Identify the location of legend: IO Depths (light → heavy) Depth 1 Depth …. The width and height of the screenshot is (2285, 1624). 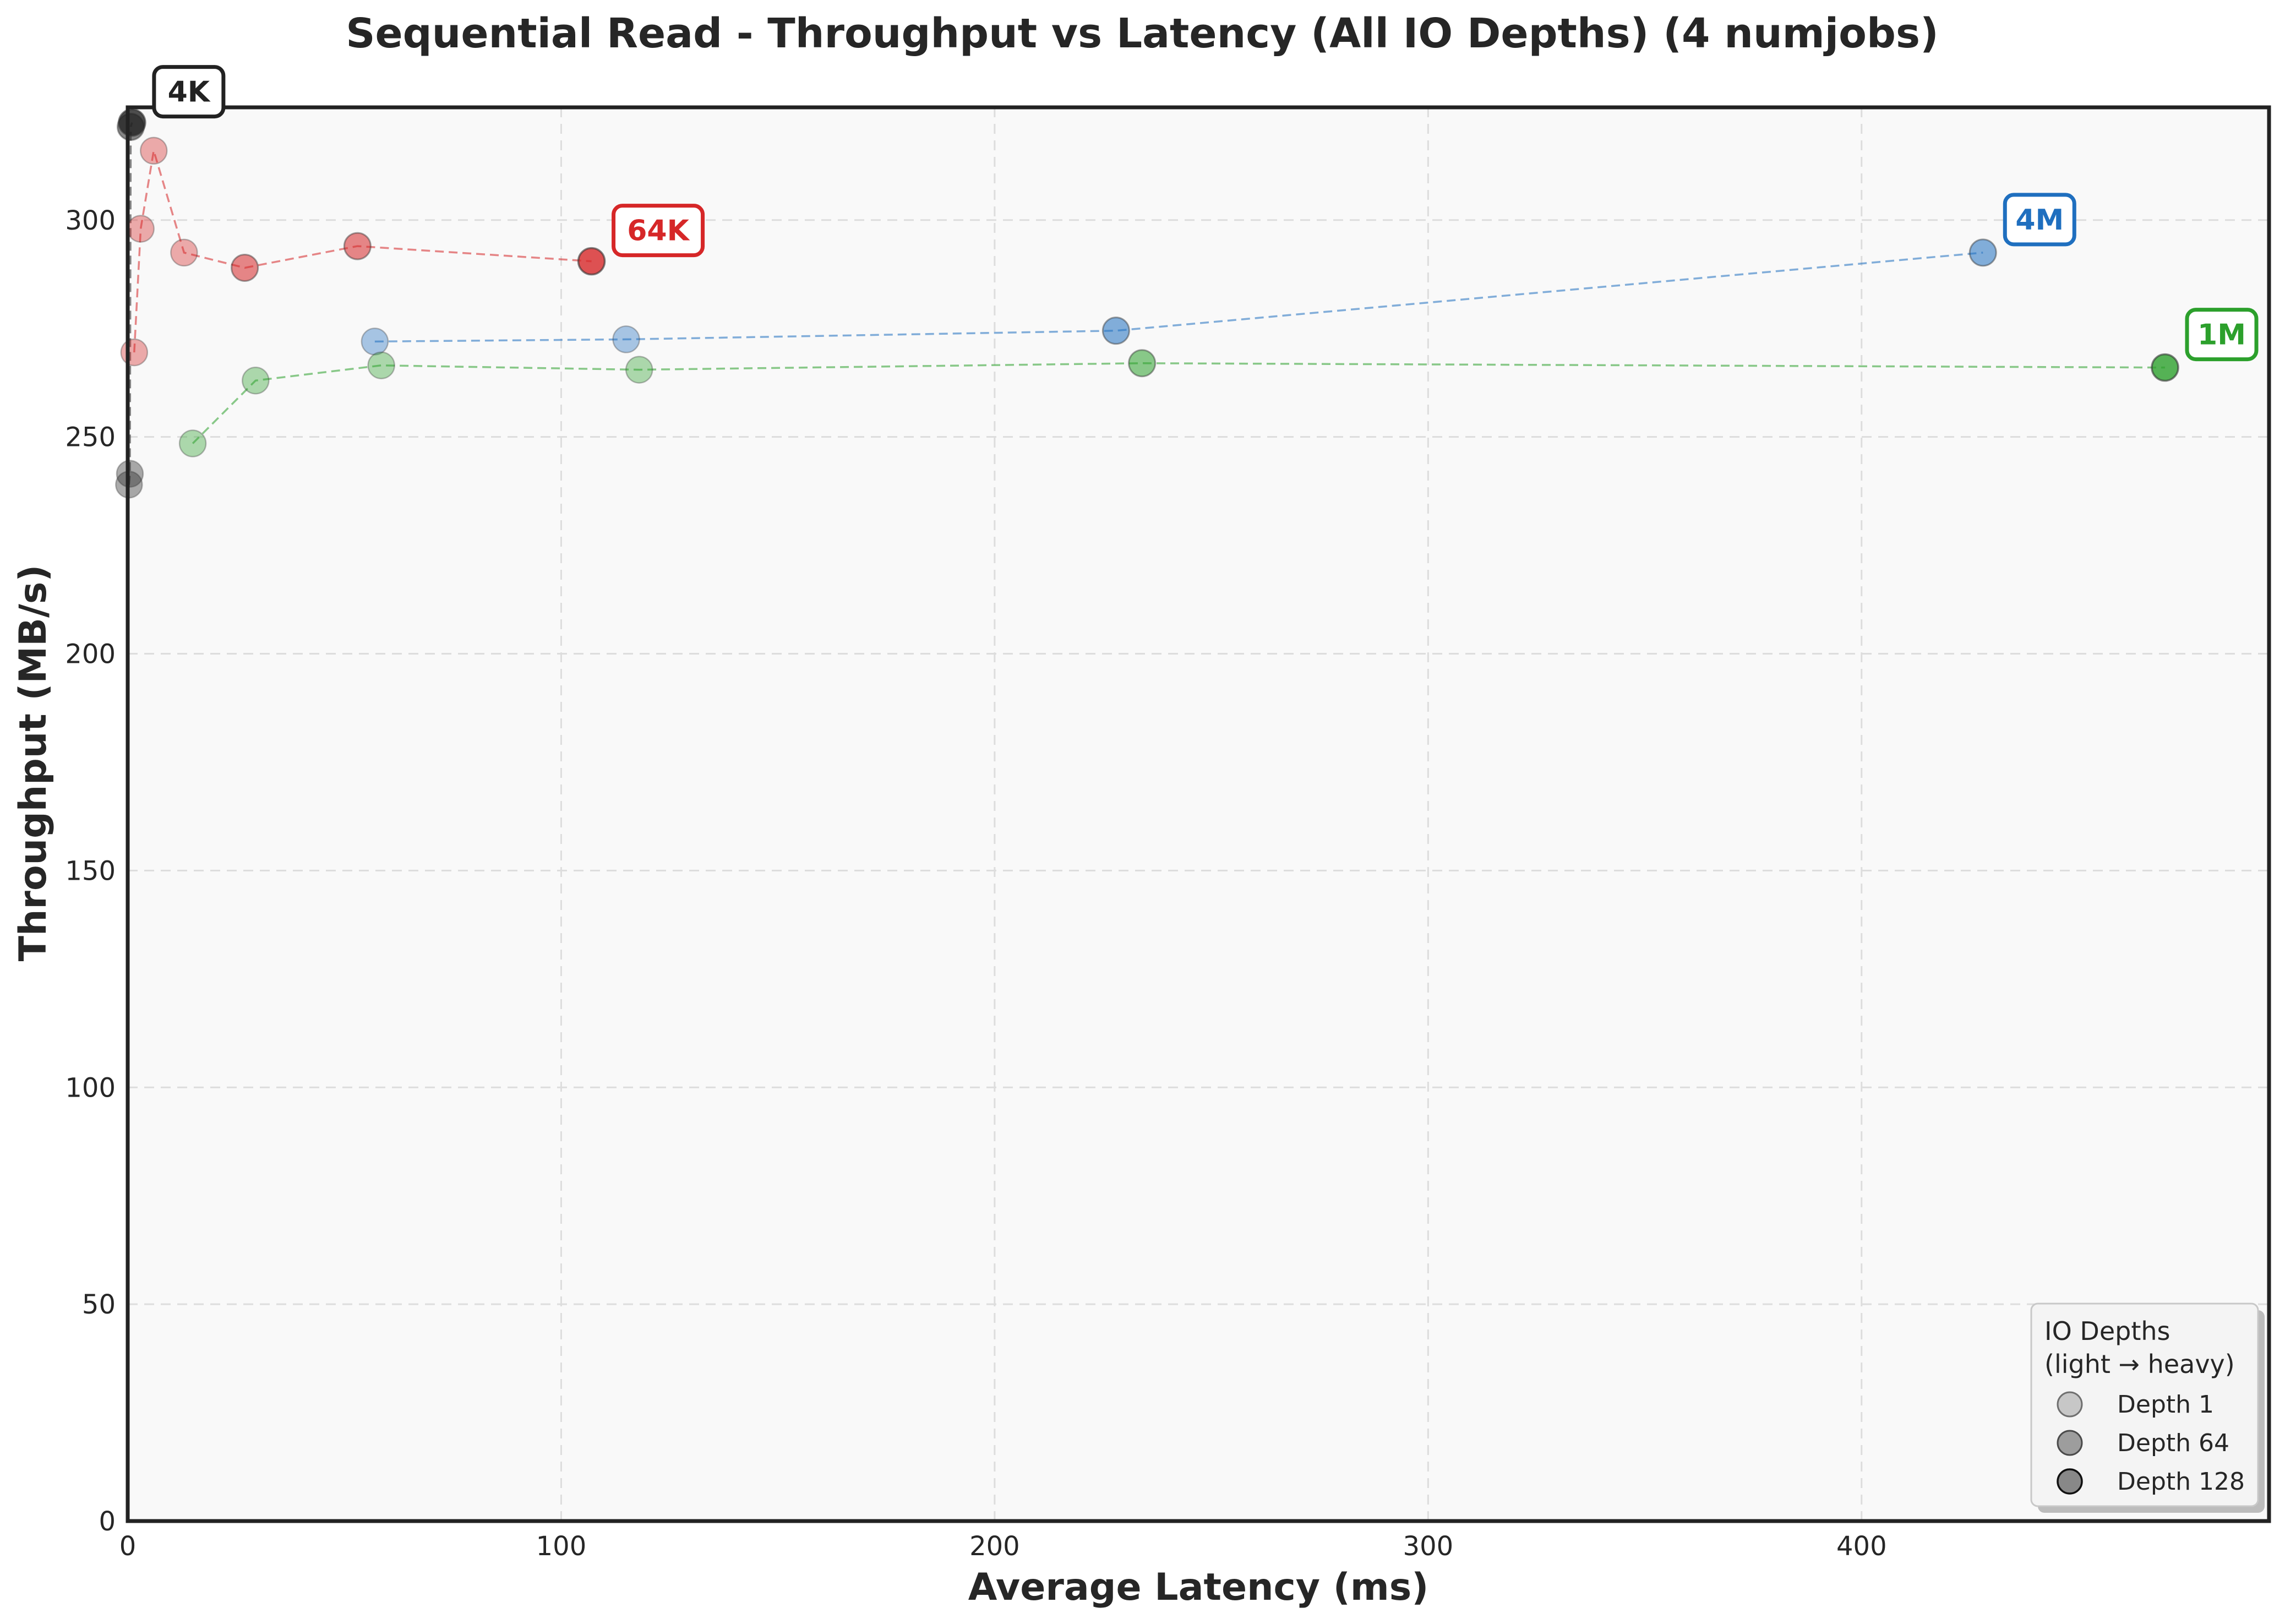
(2147, 1408).